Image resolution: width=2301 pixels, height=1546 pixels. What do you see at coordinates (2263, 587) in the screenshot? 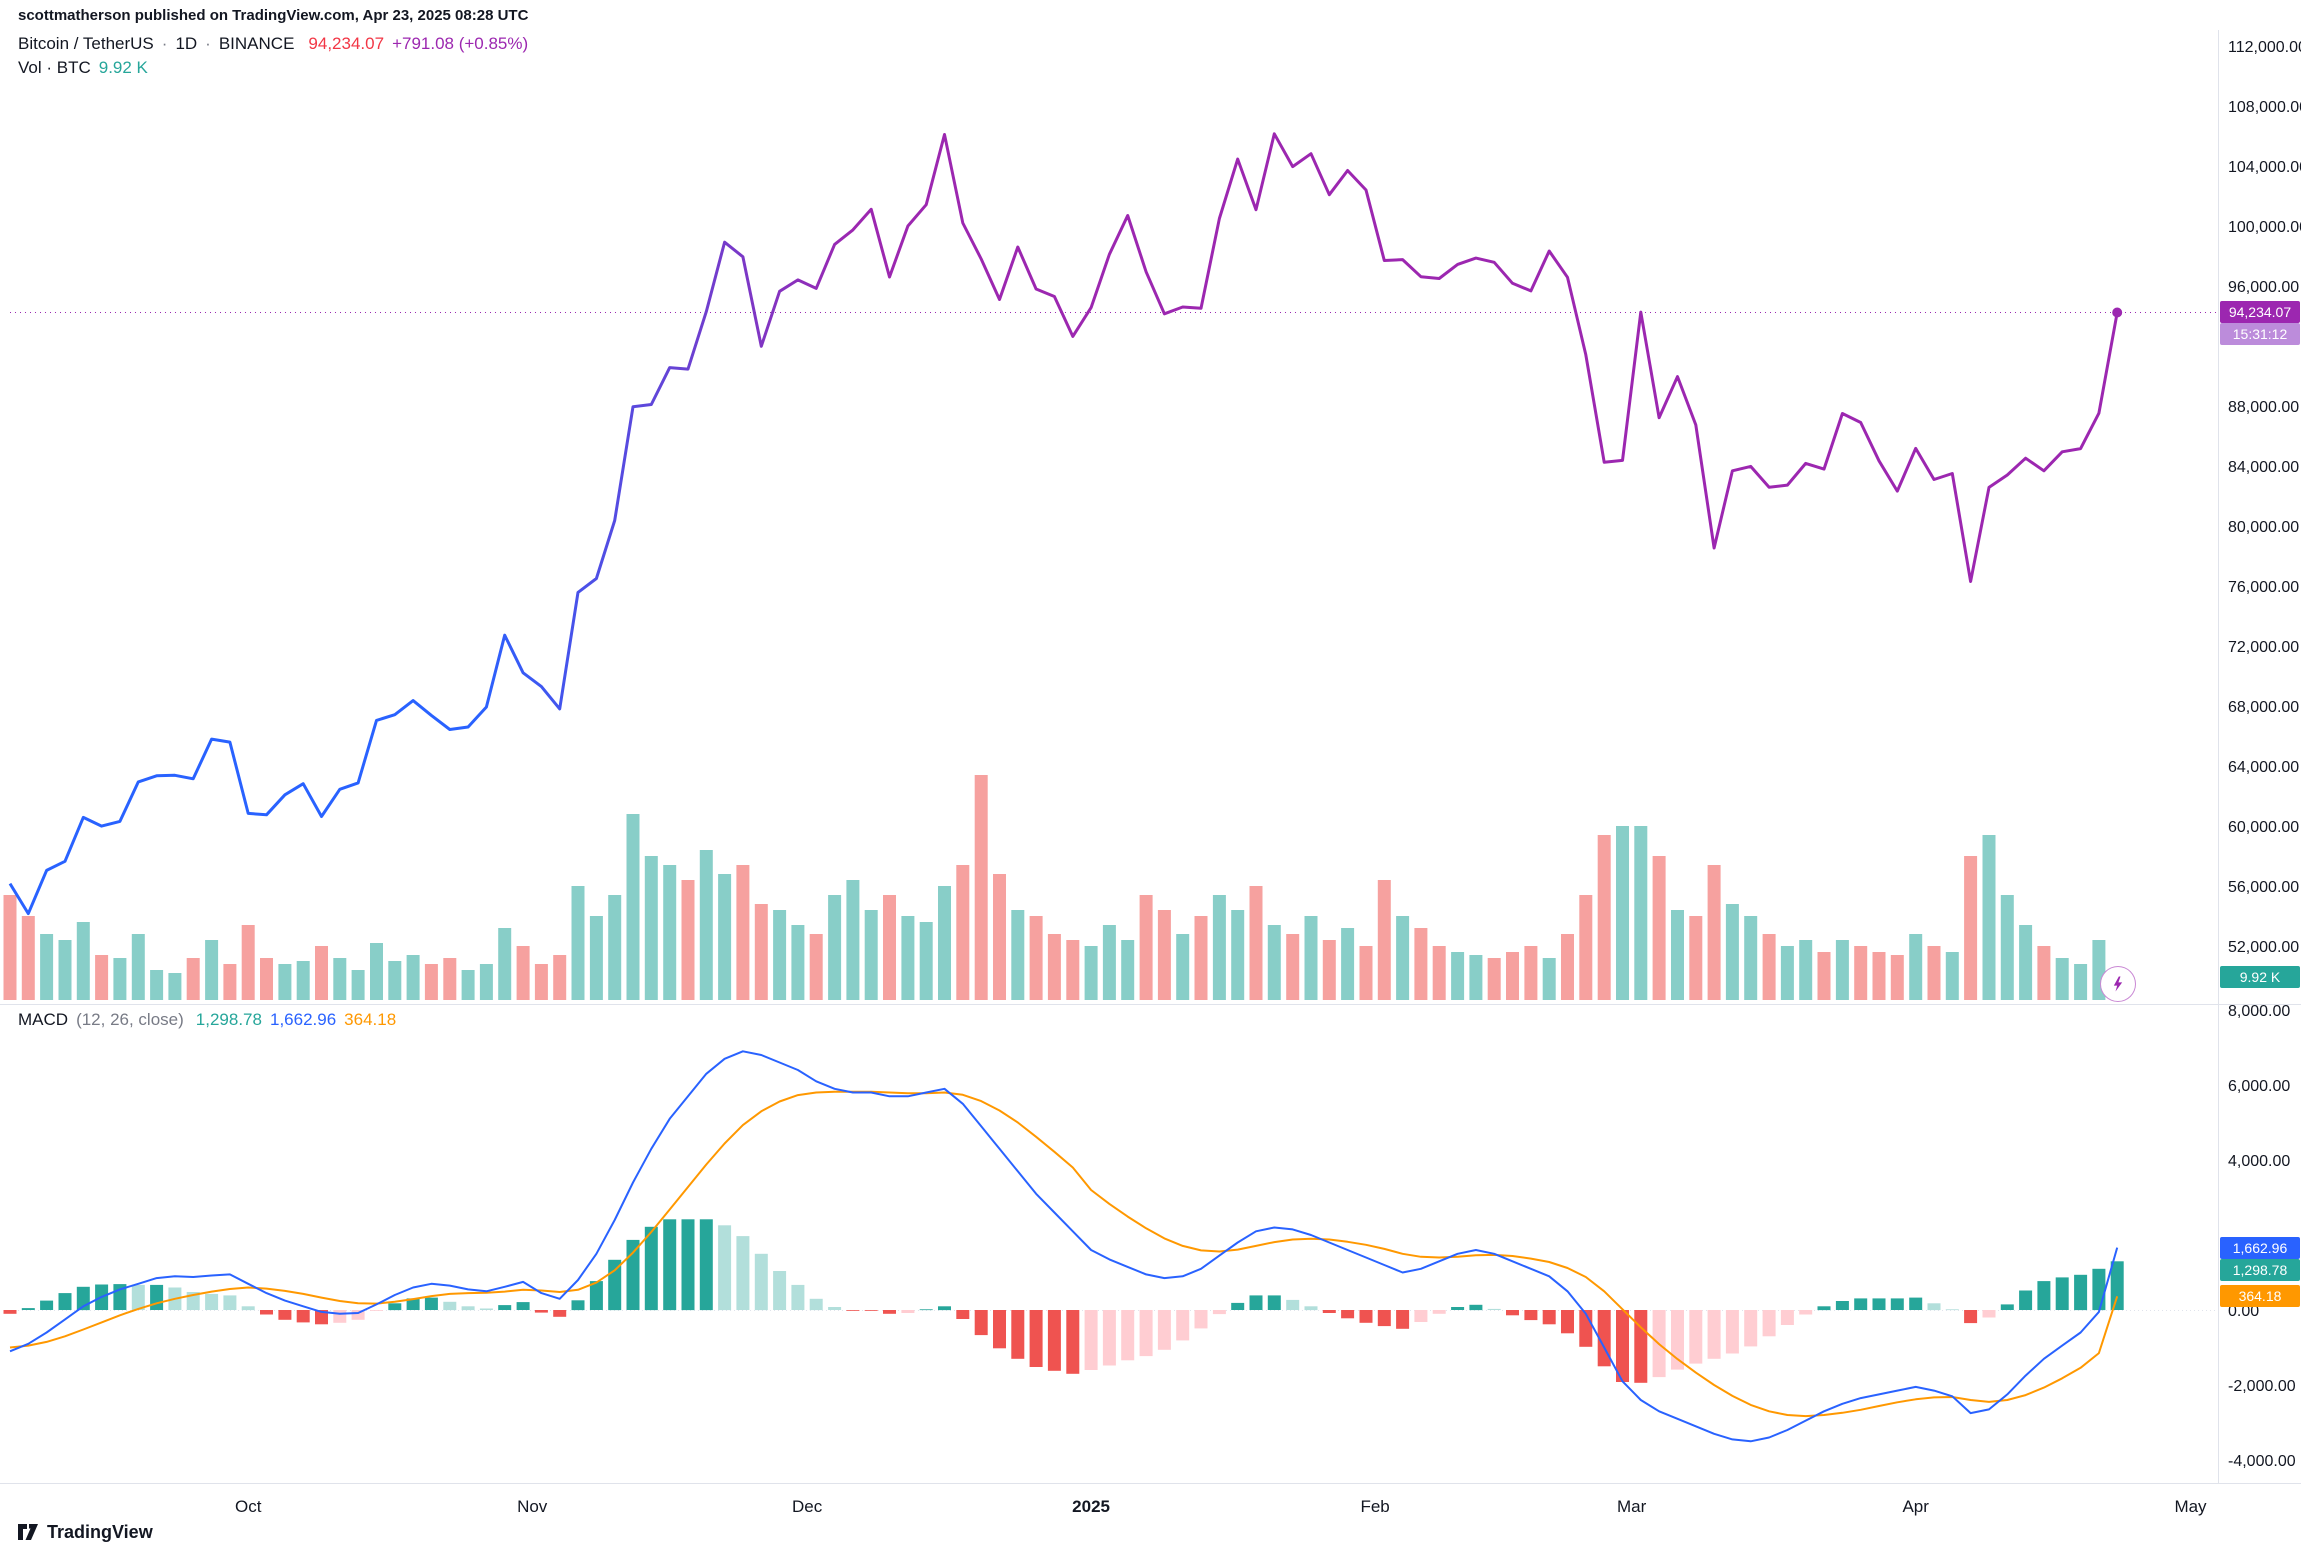
I see `svg-text: 76,000.00` at bounding box center [2263, 587].